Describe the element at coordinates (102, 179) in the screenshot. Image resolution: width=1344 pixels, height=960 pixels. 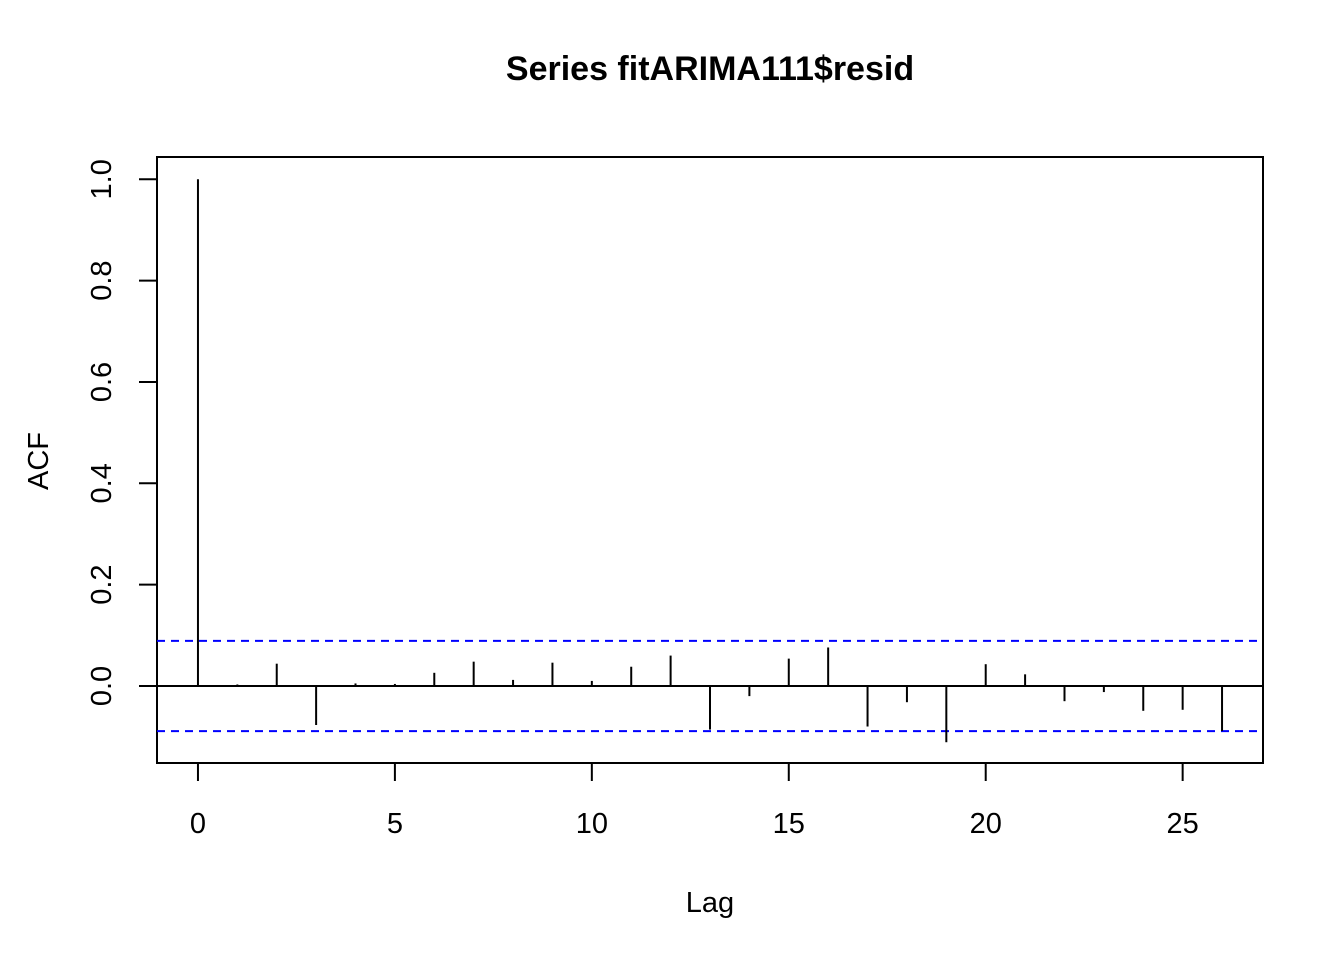
I see `y-tick-label: 1.0` at that location.